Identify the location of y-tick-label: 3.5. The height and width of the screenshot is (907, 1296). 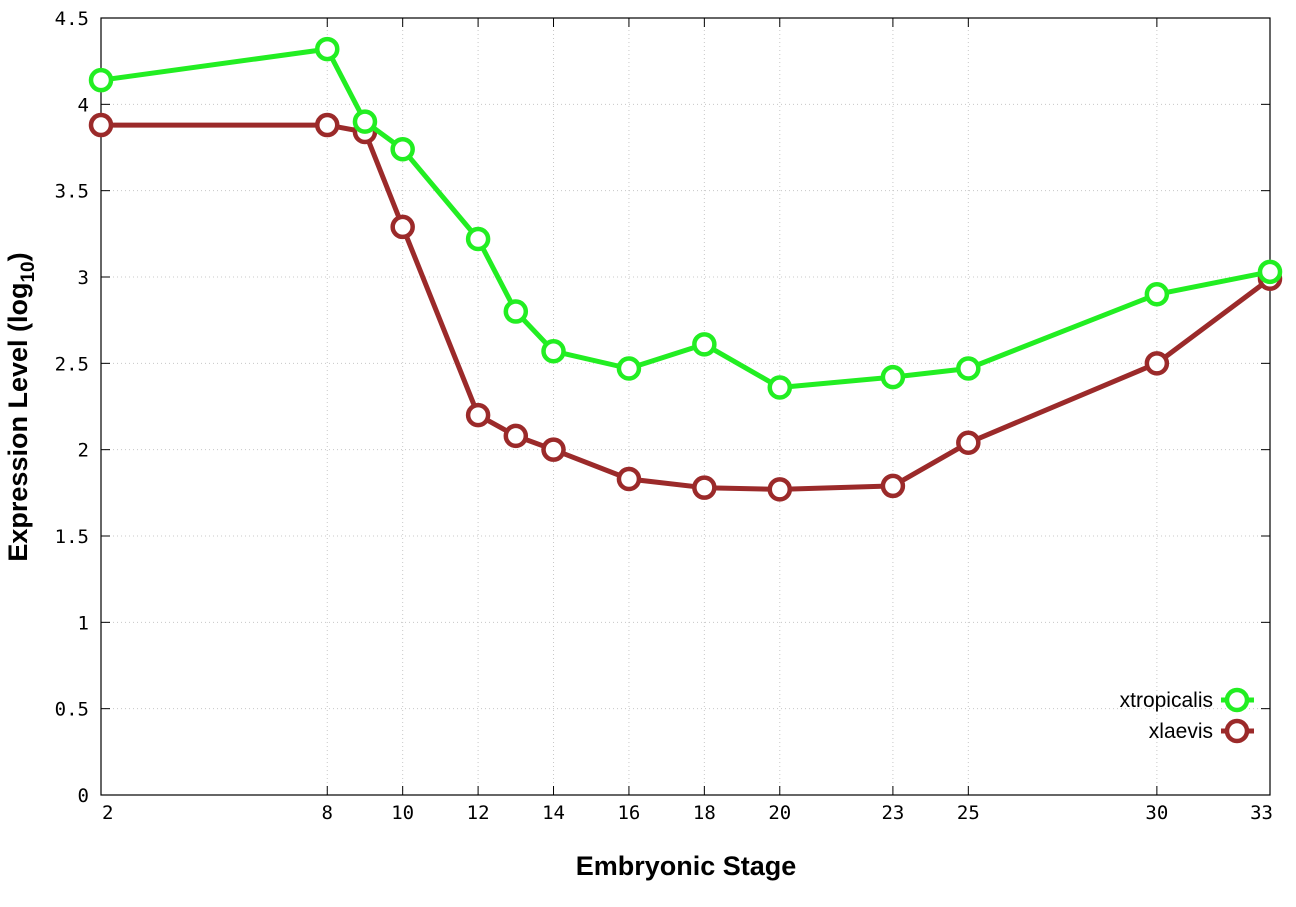
(72, 192).